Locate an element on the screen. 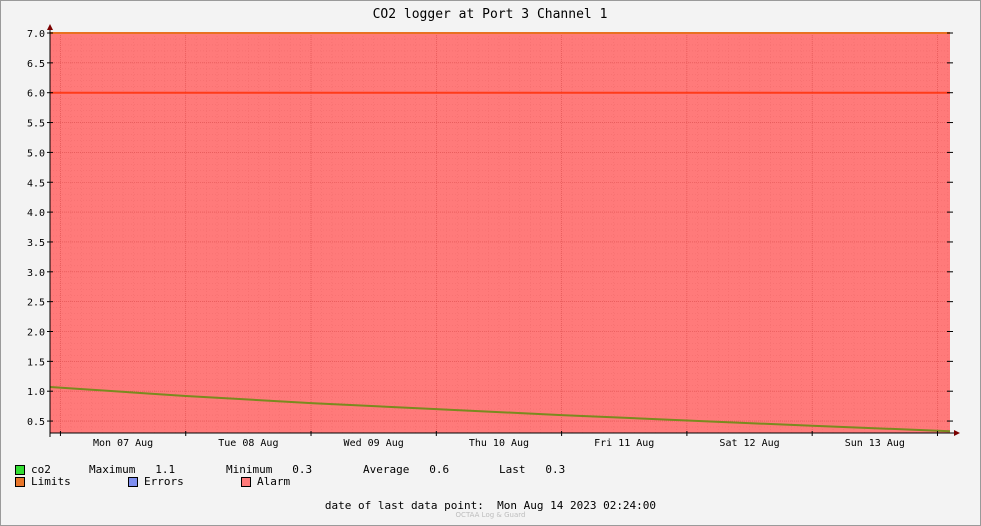 This screenshot has width=981, height=526. stat-maximum: Maximum 1.1 is located at coordinates (132, 469).